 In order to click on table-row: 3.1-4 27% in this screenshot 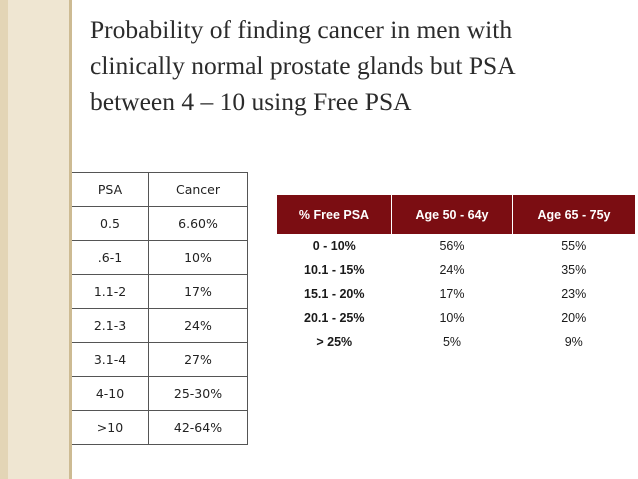, I will do `click(160, 359)`.